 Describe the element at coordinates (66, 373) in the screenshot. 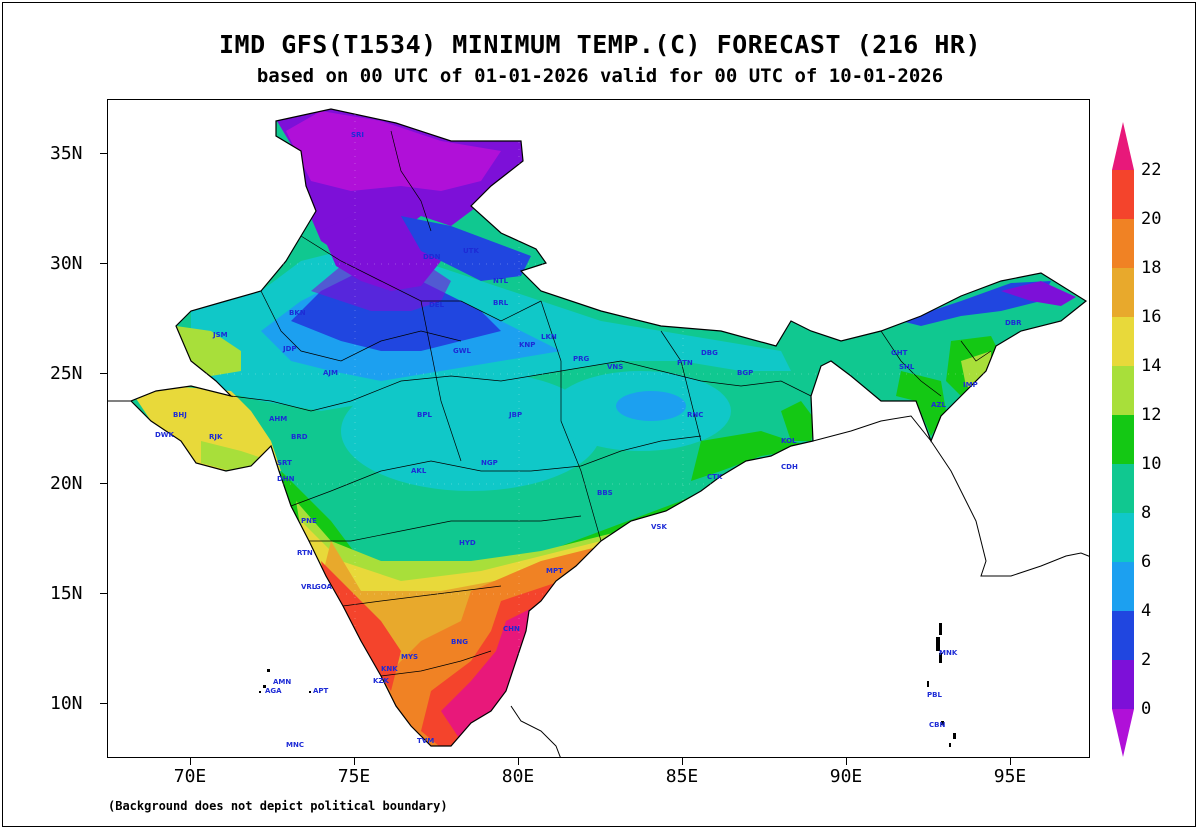

I see `lat-label-25n: 25N` at that location.